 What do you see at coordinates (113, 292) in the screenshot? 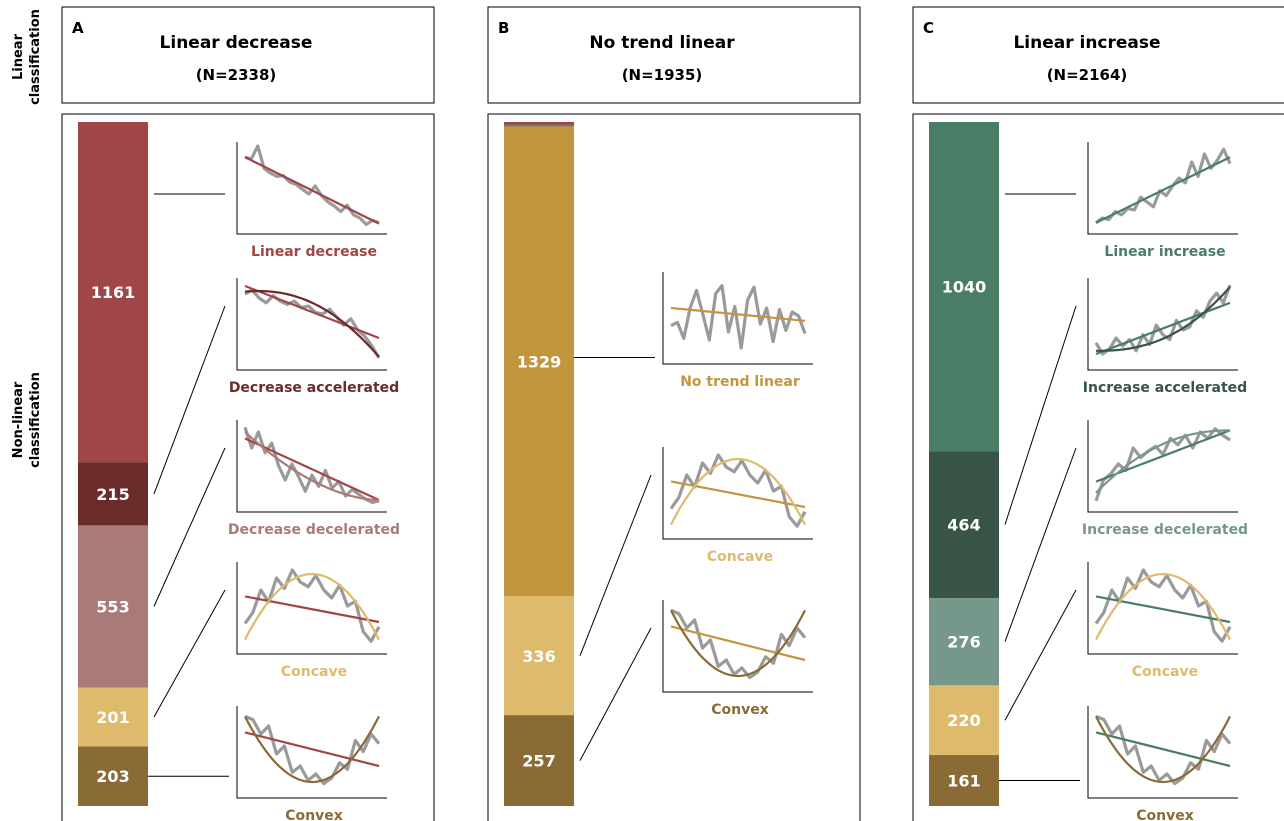
I see `bar-value-label-a-0: 1161` at bounding box center [113, 292].